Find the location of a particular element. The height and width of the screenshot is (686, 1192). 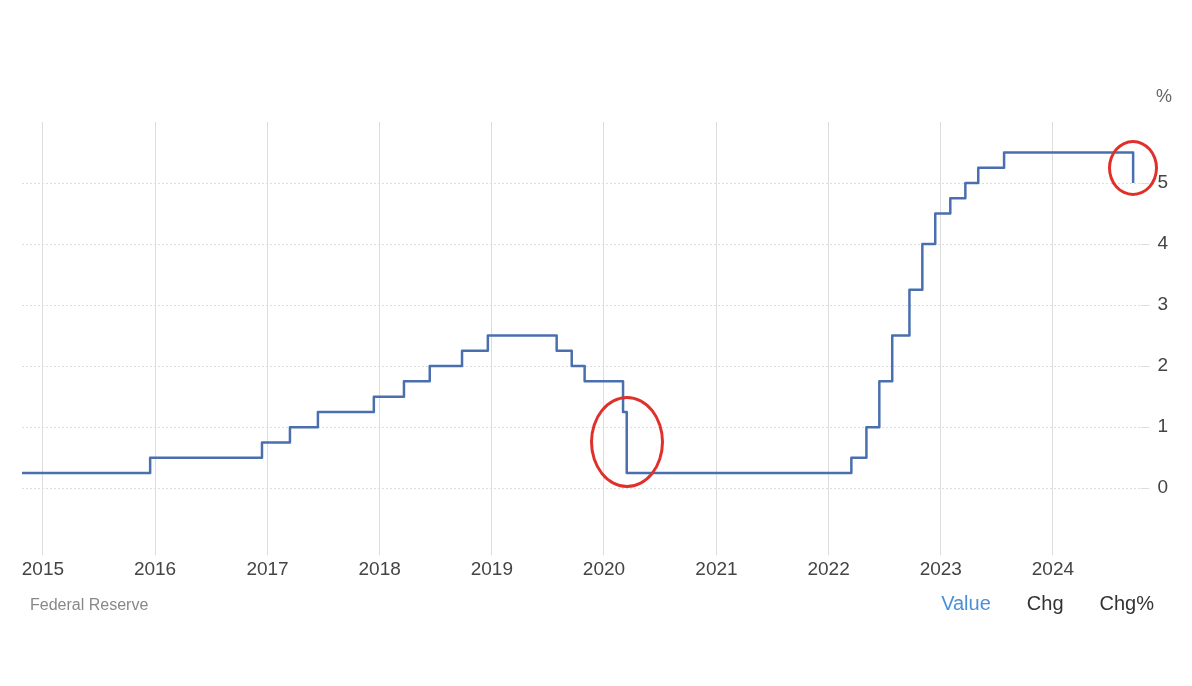

x-tick-label: 2023 is located at coordinates (940, 568).